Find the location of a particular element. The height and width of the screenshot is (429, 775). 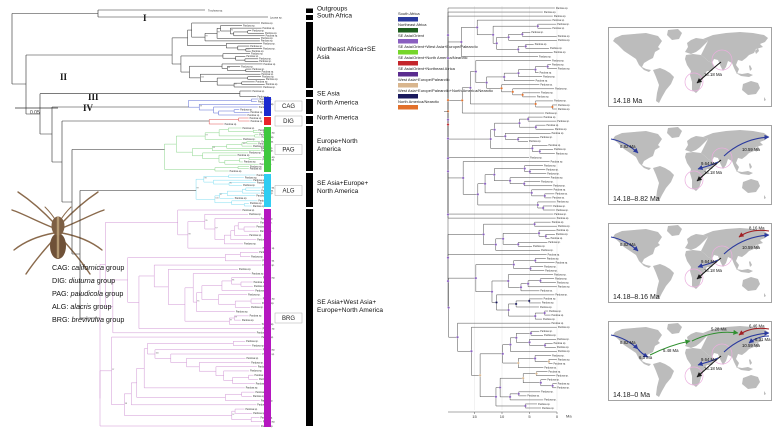

clade-numeral-III: III is located at coordinates (93, 97).